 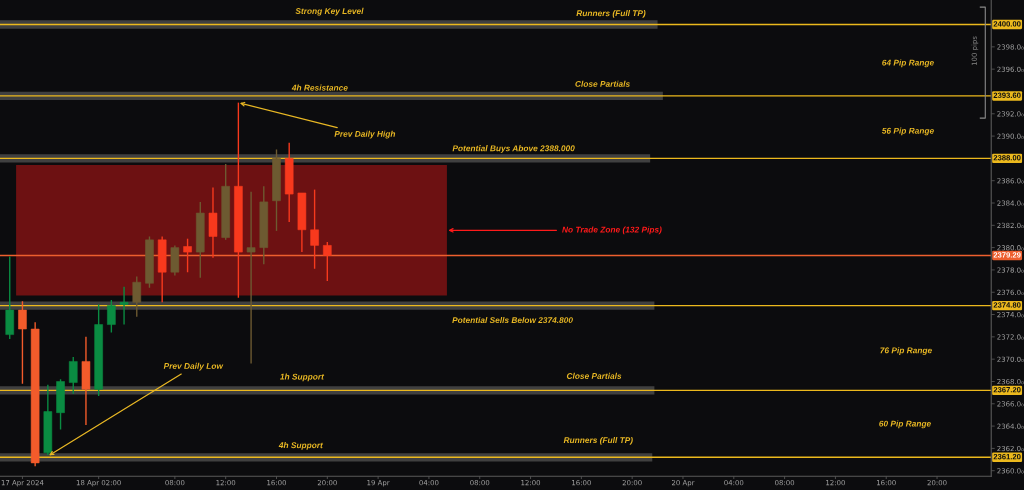 What do you see at coordinates (512, 320) in the screenshot?
I see `annotation: Potential Sells Below 2374.800` at bounding box center [512, 320].